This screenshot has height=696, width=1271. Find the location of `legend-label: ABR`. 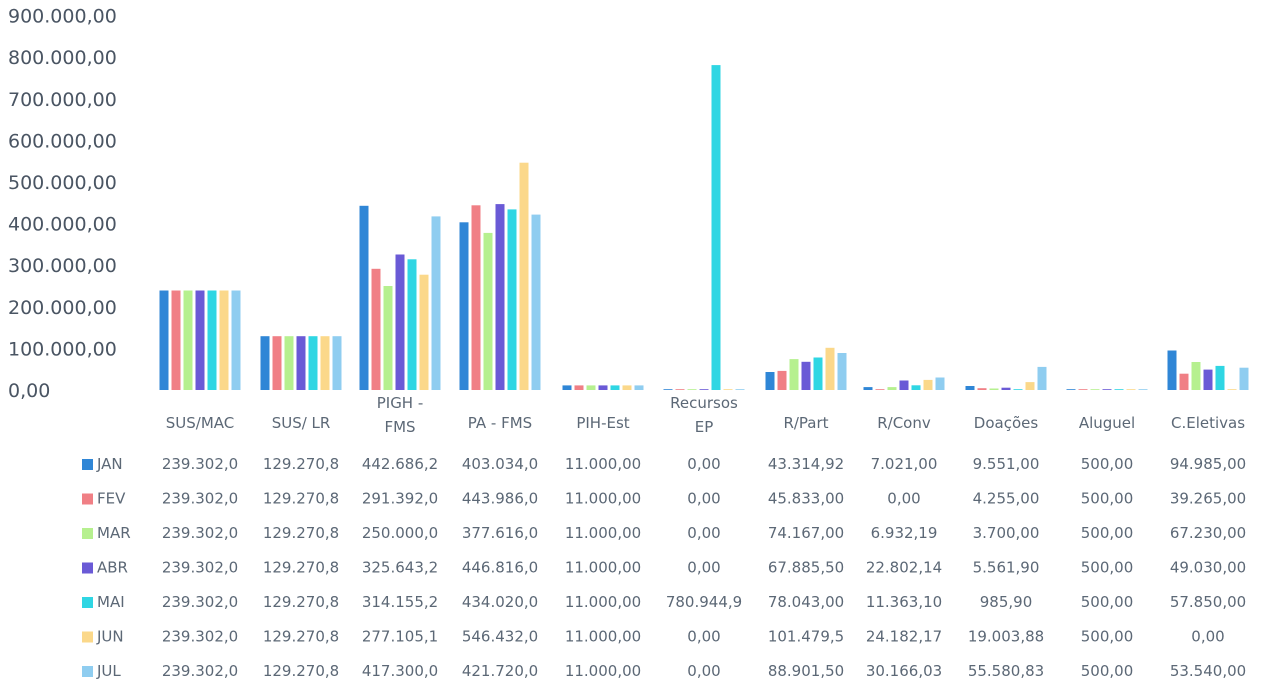

legend-label: ABR is located at coordinates (112, 568).